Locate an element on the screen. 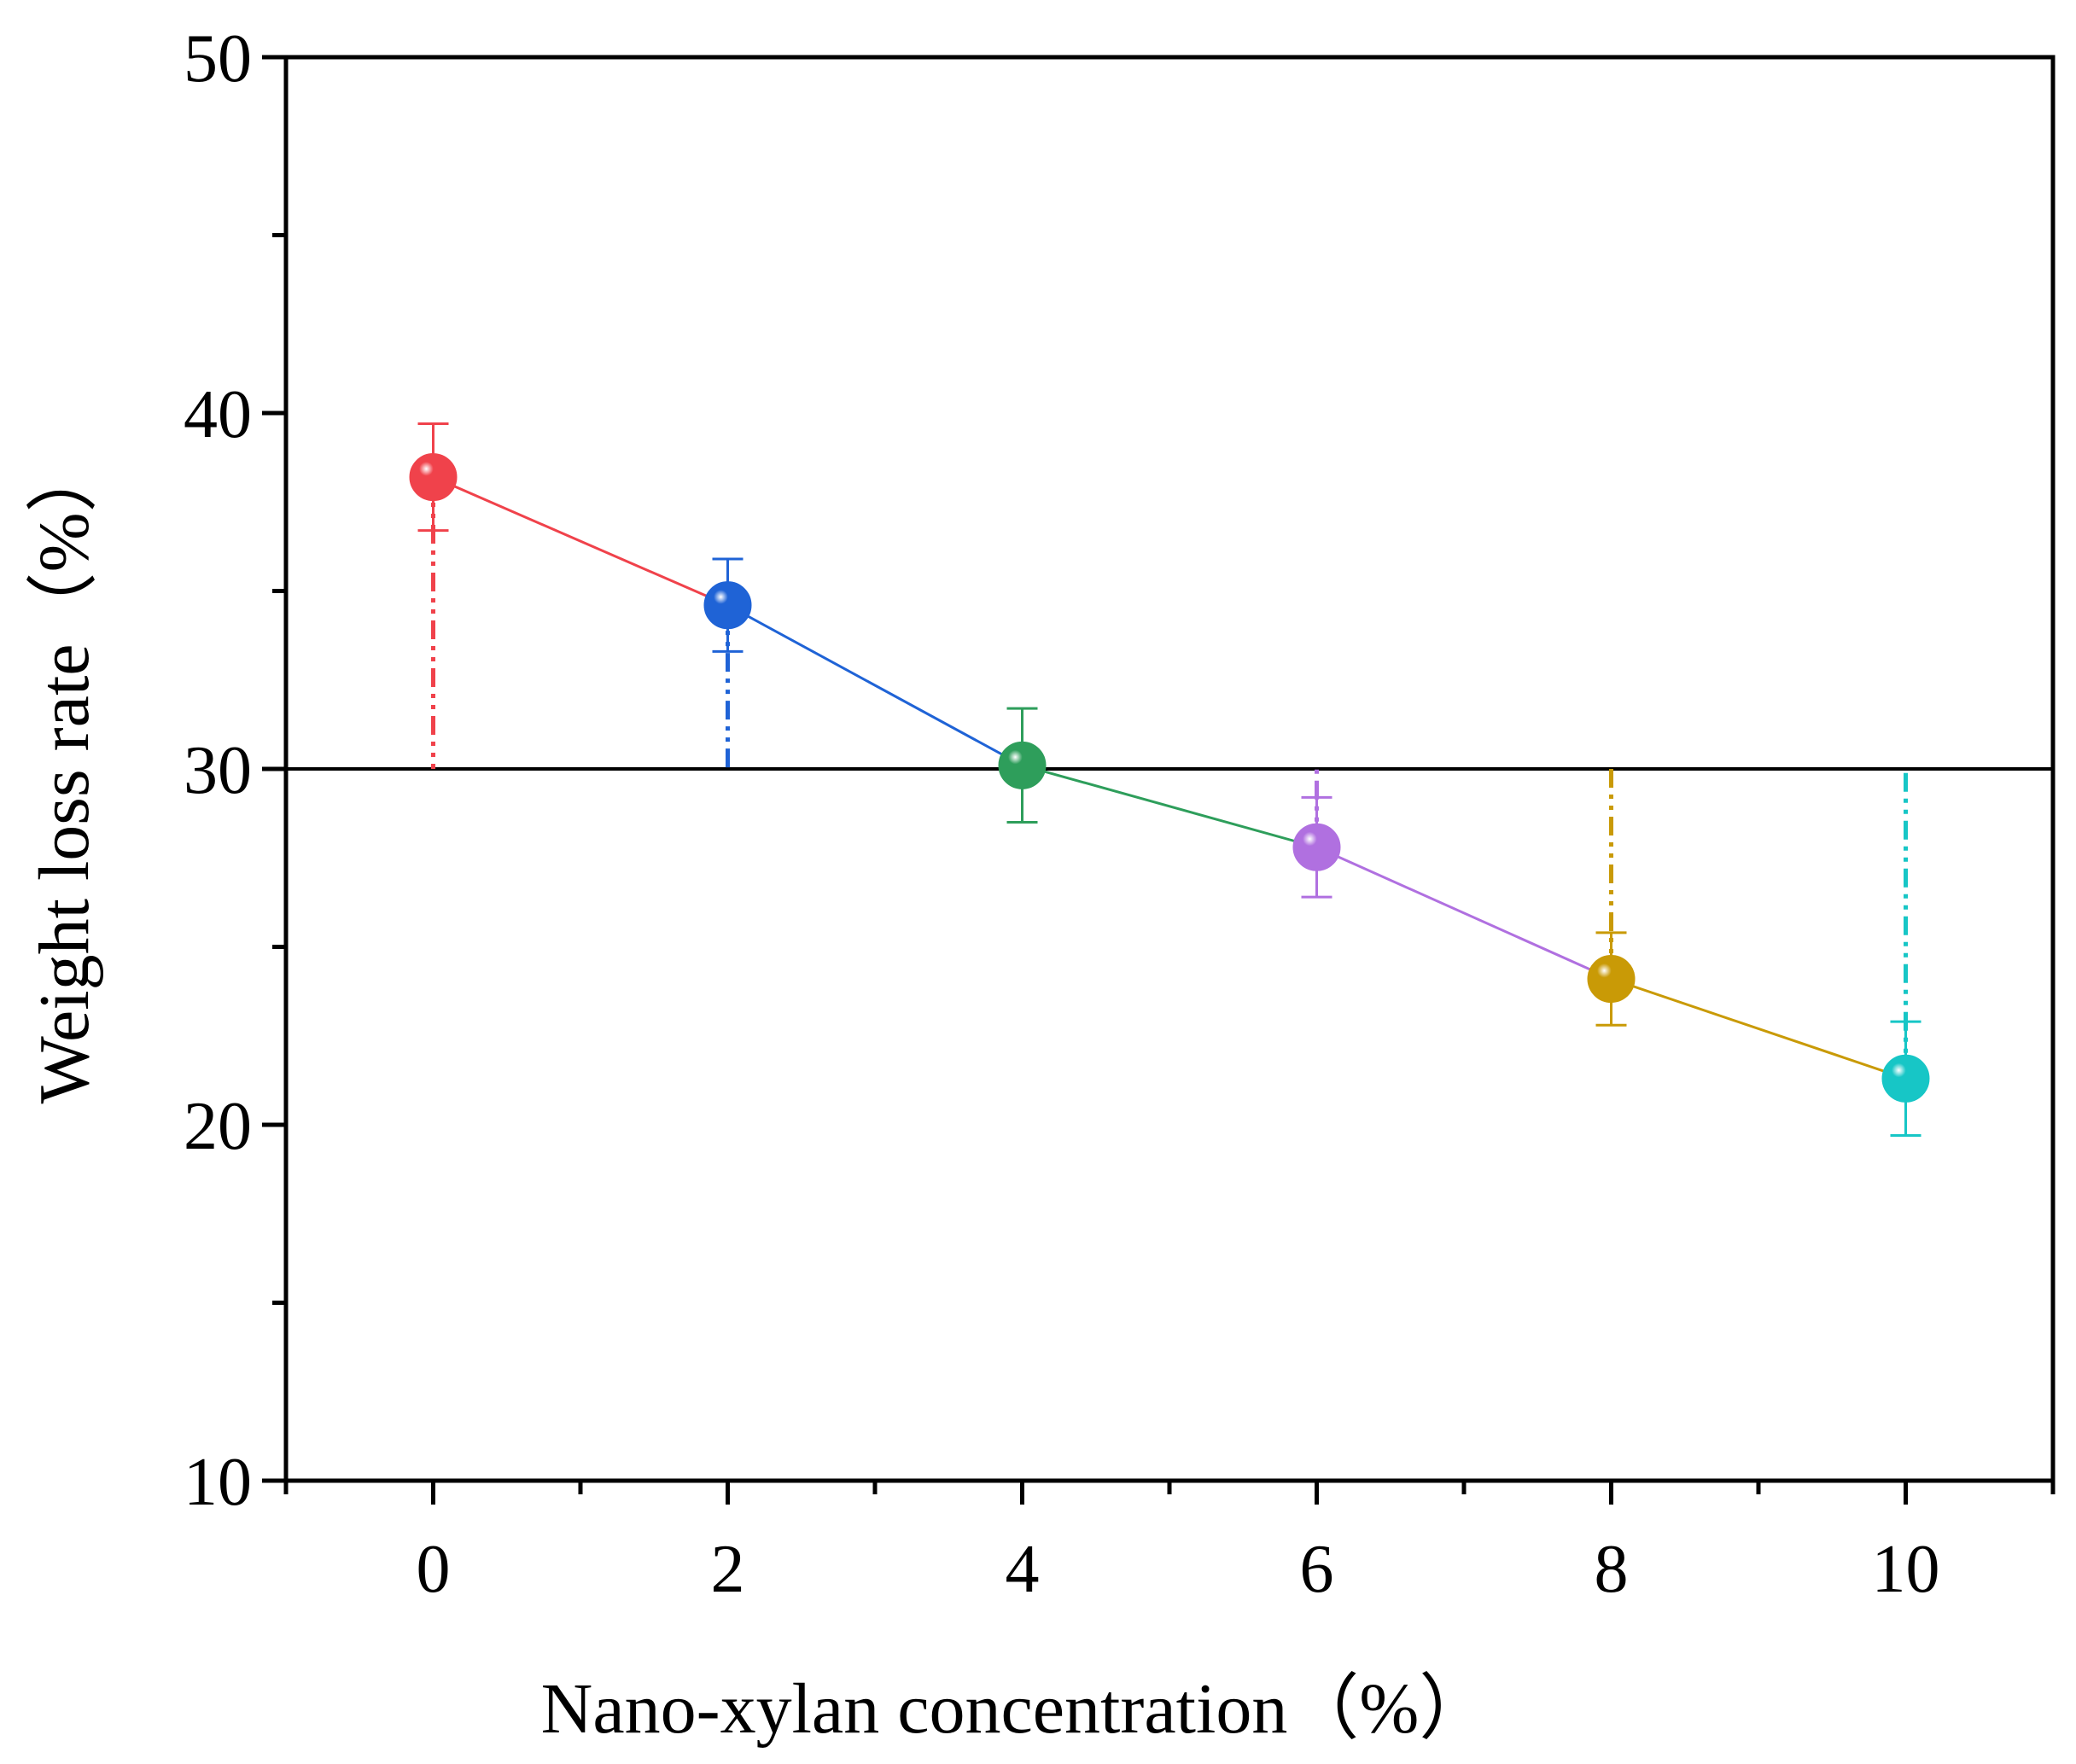 This screenshot has height=1764, width=2076. y-tick-label: 50 is located at coordinates (218, 59).